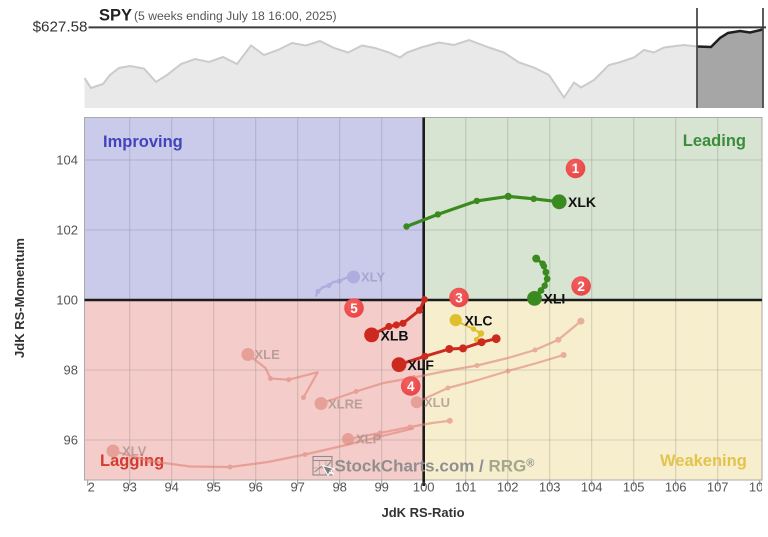 The height and width of the screenshot is (537, 768). Describe the element at coordinates (479, 321) in the screenshot. I see `svg-text: XLC` at that location.